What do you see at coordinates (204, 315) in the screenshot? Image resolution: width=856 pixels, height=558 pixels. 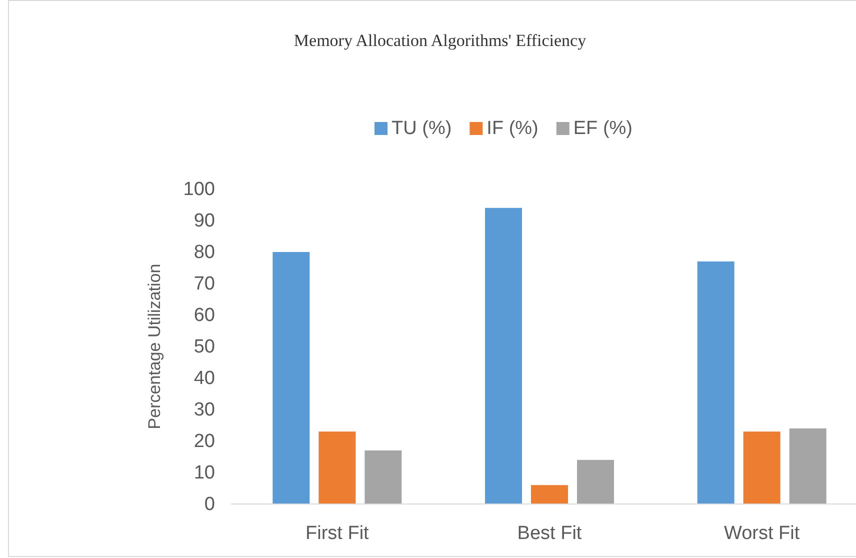 I see `y-tick-label: 60` at bounding box center [204, 315].